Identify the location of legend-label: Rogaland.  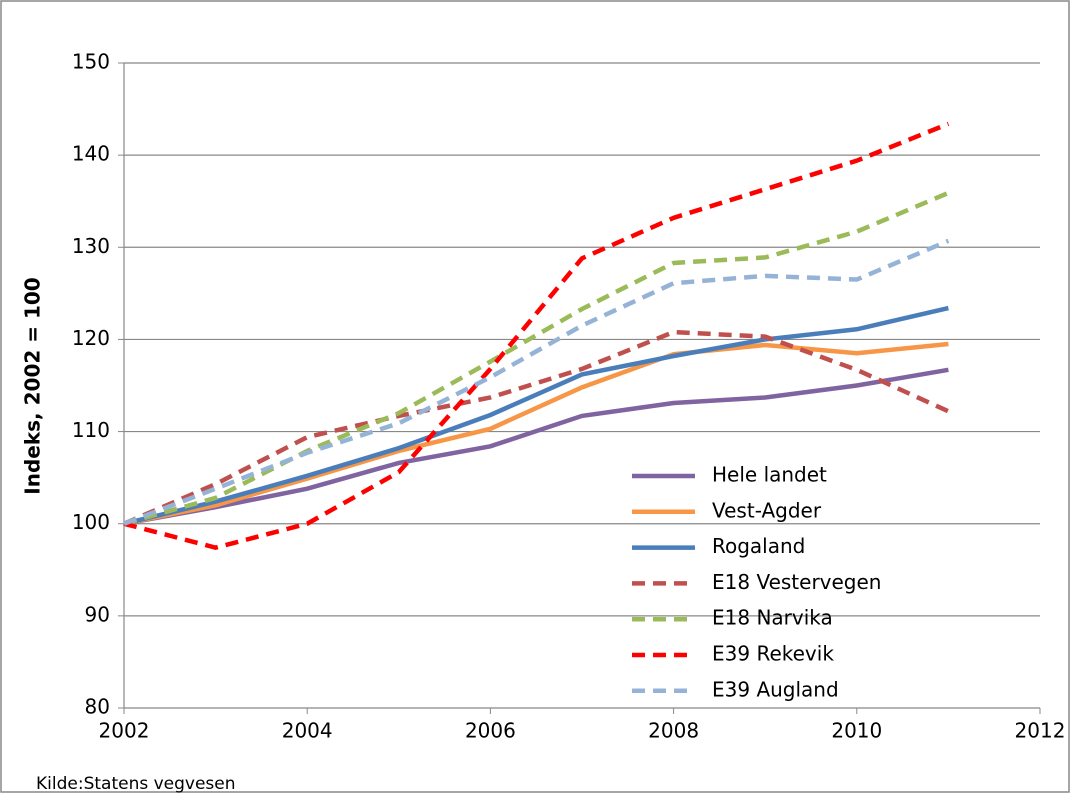
(758, 546).